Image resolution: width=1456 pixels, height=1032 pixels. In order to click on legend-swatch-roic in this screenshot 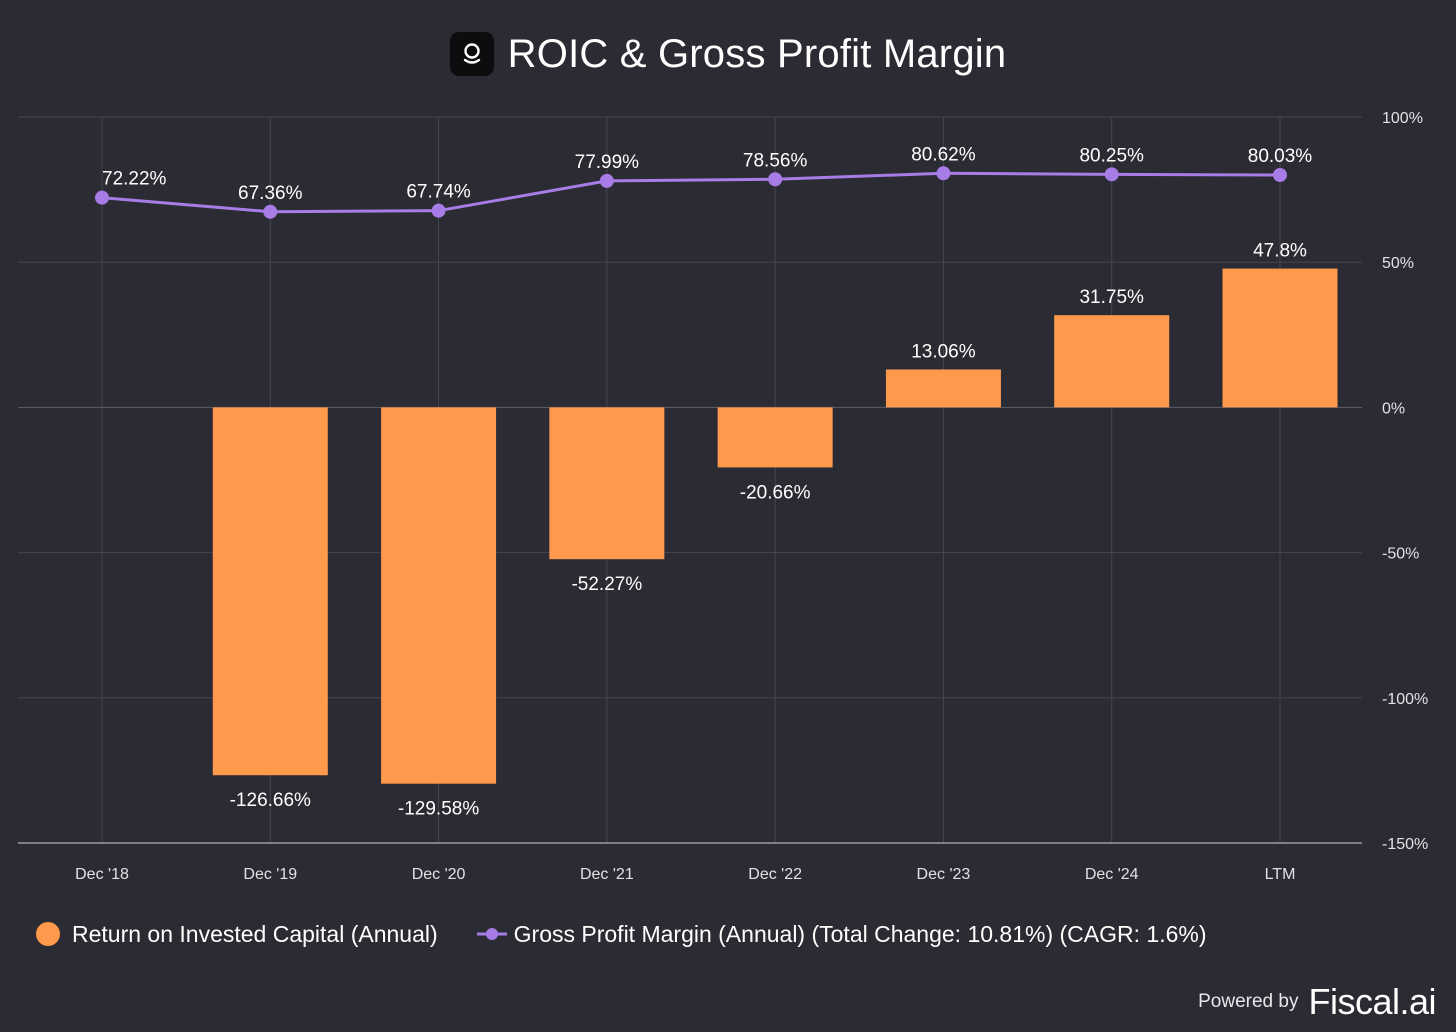, I will do `click(48, 934)`.